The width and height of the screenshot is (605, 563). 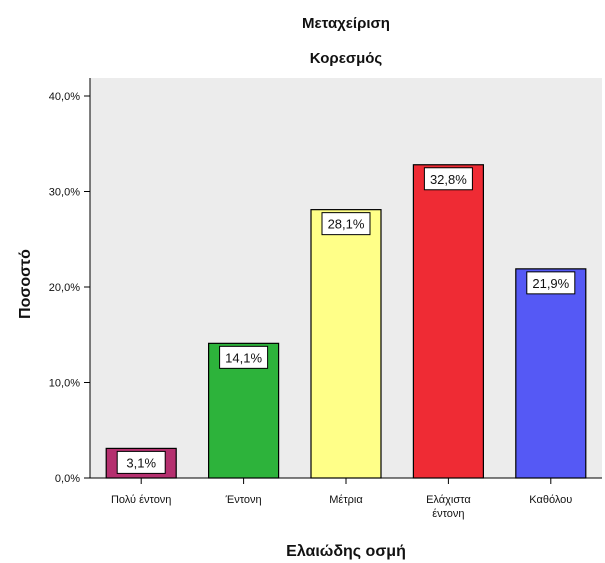 What do you see at coordinates (346, 500) in the screenshot?
I see `category-label: Μέτρια` at bounding box center [346, 500].